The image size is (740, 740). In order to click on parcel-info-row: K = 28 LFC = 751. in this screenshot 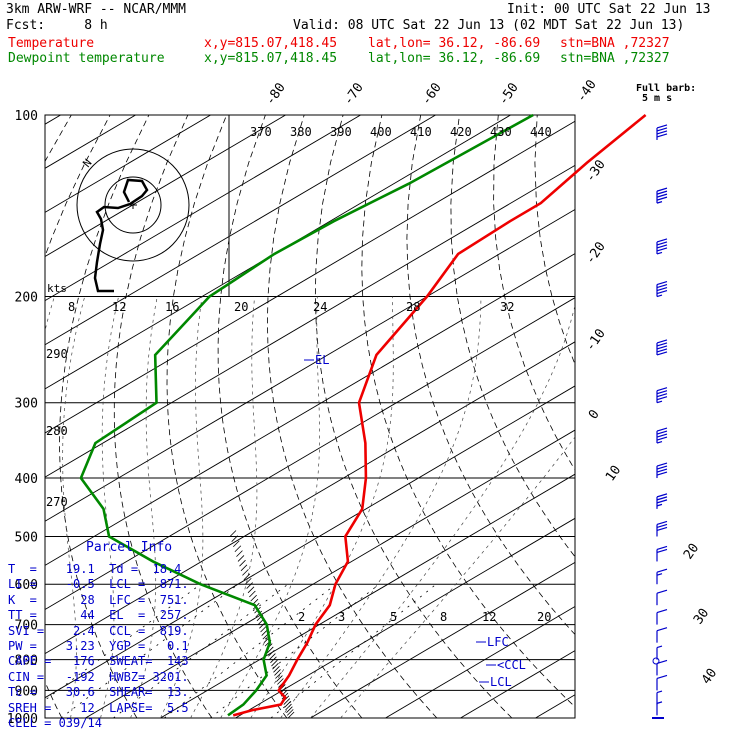, I will do `click(98, 599)`.